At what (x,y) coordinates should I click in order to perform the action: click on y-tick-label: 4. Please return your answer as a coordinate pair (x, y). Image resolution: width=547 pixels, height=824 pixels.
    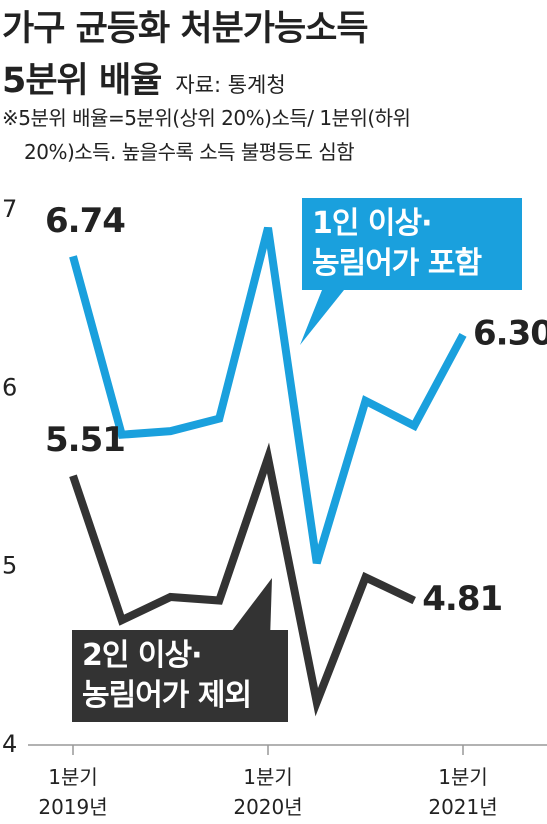
    Looking at the image, I should click on (9, 744).